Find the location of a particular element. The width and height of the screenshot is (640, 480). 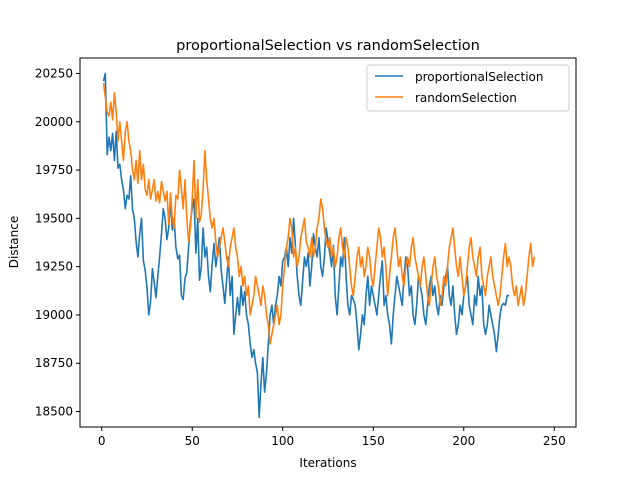

legend-label-proportionalSelection: proportionalSelection is located at coordinates (479, 77).